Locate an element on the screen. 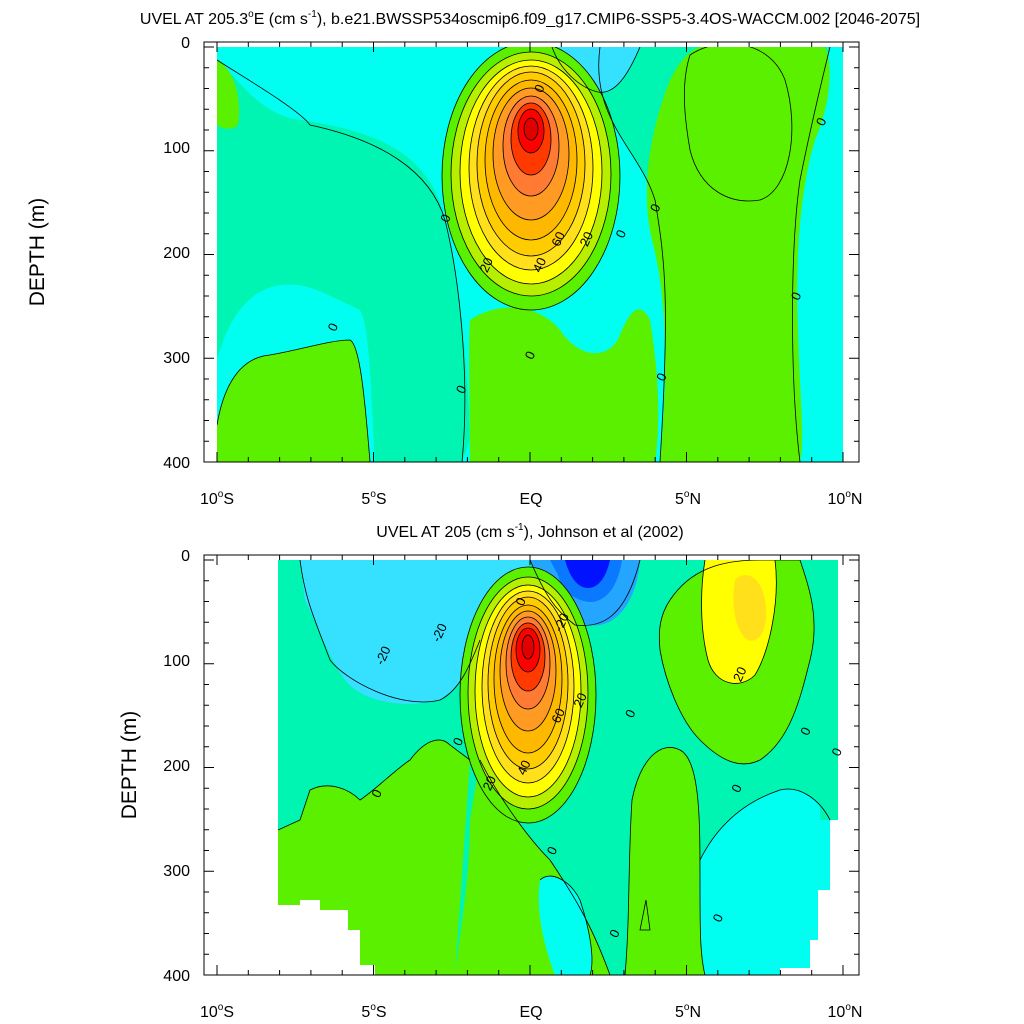 Image resolution: width=1024 pixels, height=1024 pixels. contour-fill-level-pos10-south is located at coordinates (665, 861).